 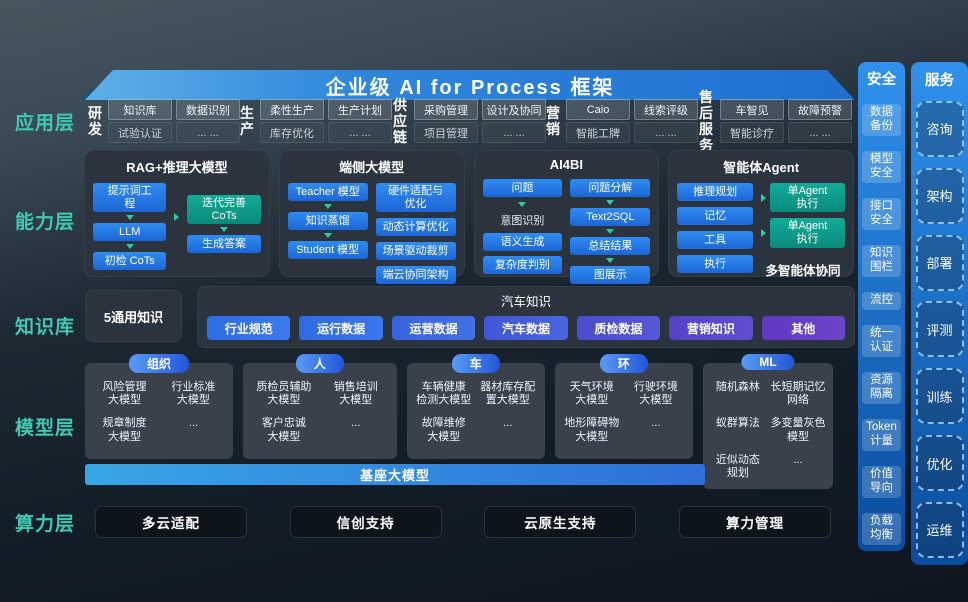 What do you see at coordinates (881, 120) in the screenshot?
I see `security-item: 数据 备份` at bounding box center [881, 120].